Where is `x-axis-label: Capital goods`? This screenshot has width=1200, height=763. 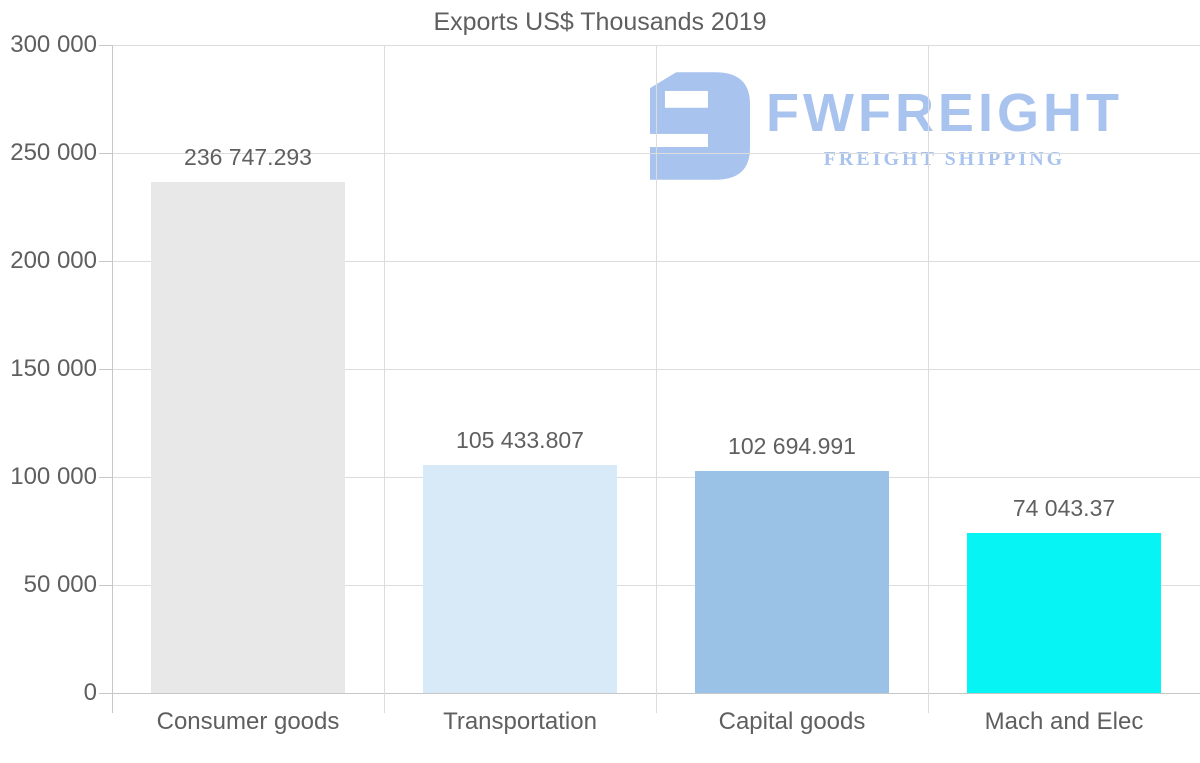 x-axis-label: Capital goods is located at coordinates (792, 721).